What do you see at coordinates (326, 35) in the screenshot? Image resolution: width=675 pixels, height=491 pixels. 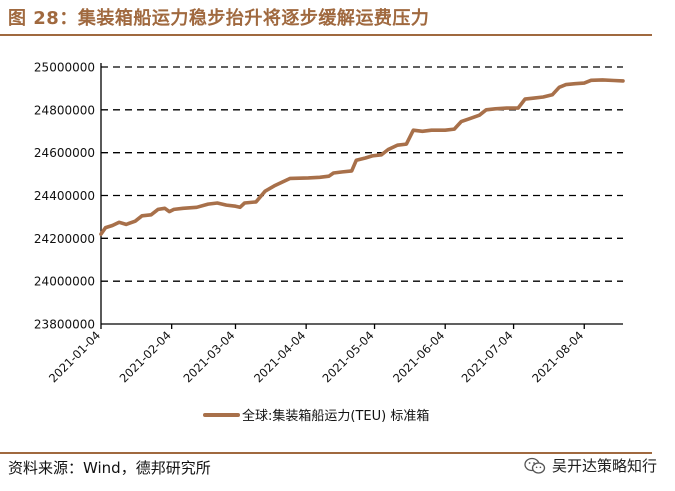 I see `title-rule` at bounding box center [326, 35].